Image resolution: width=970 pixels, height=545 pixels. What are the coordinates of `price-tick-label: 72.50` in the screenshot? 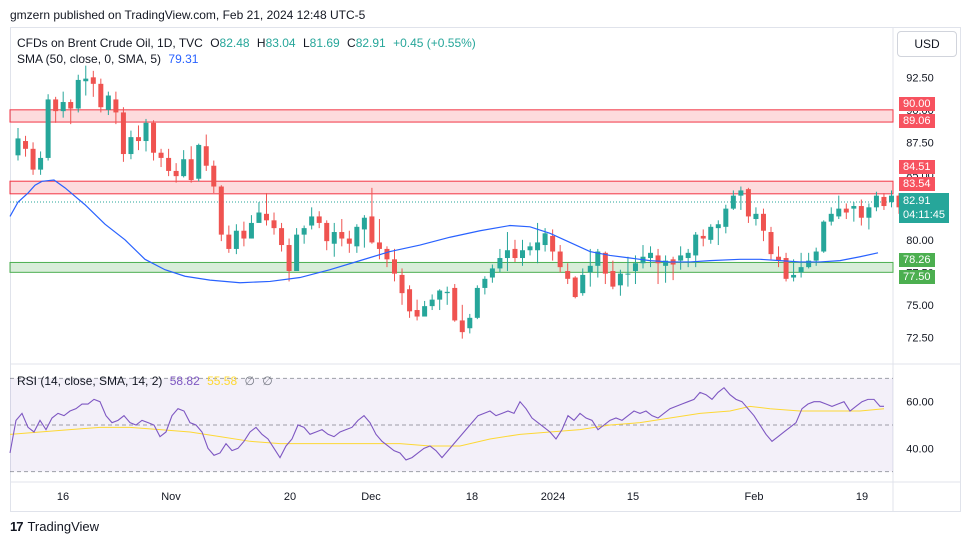 It's located at (920, 338).